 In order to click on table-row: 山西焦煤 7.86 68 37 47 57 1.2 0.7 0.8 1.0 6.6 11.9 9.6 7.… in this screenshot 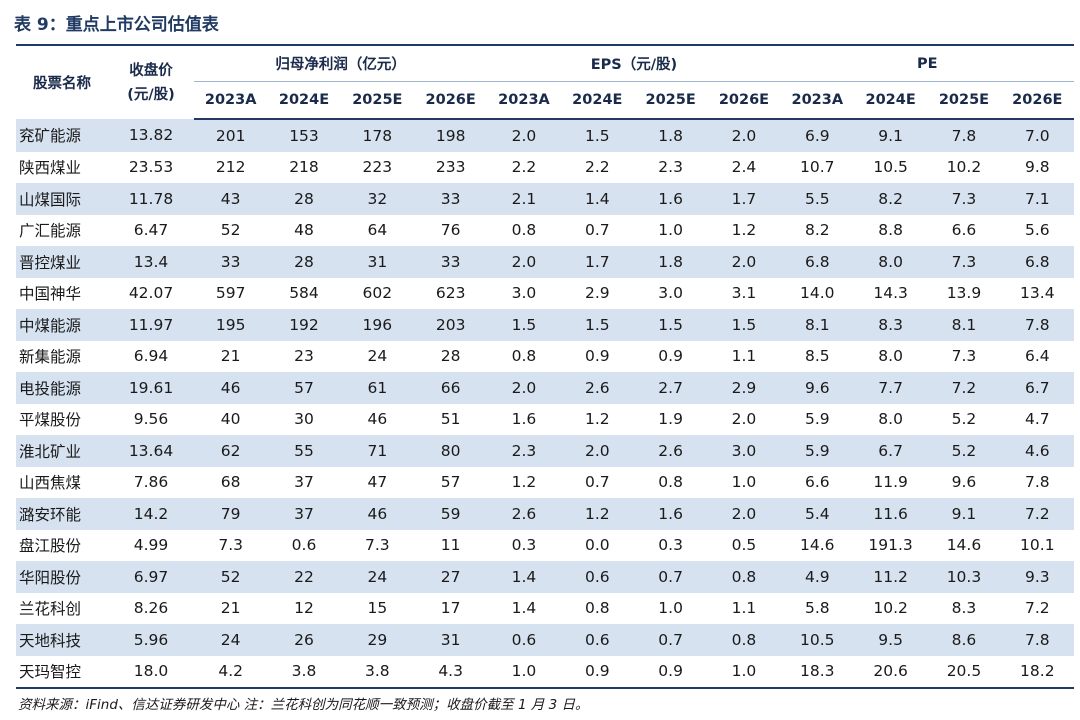, I will do `click(545, 483)`.